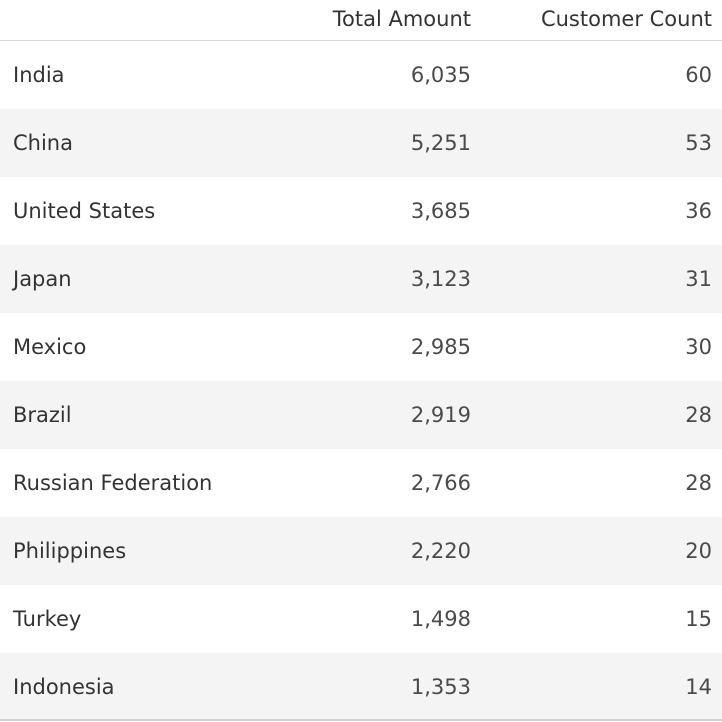 The height and width of the screenshot is (722, 722). I want to click on customer-count-cell: 60, so click(698, 75).